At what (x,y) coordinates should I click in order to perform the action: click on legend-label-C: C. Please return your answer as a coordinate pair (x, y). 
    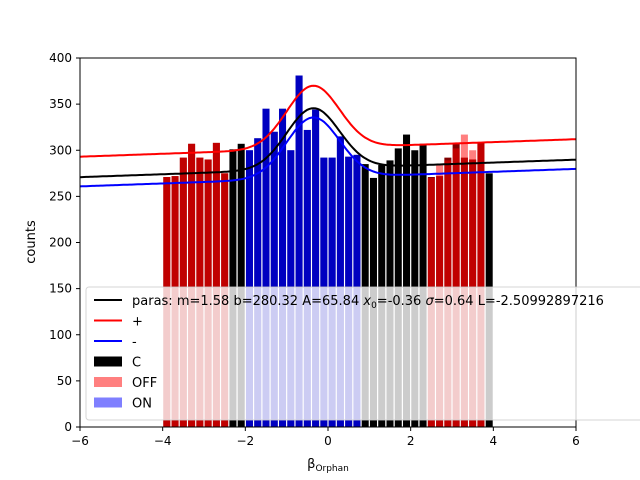
    Looking at the image, I should click on (136, 363).